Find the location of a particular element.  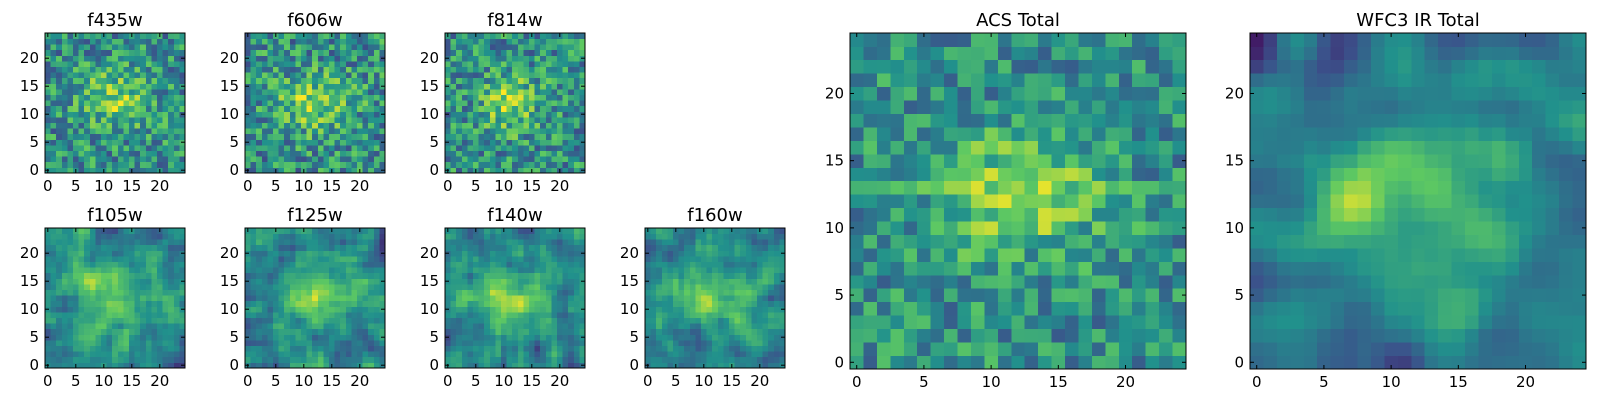

x-tick-label: 20 is located at coordinates (159, 186).